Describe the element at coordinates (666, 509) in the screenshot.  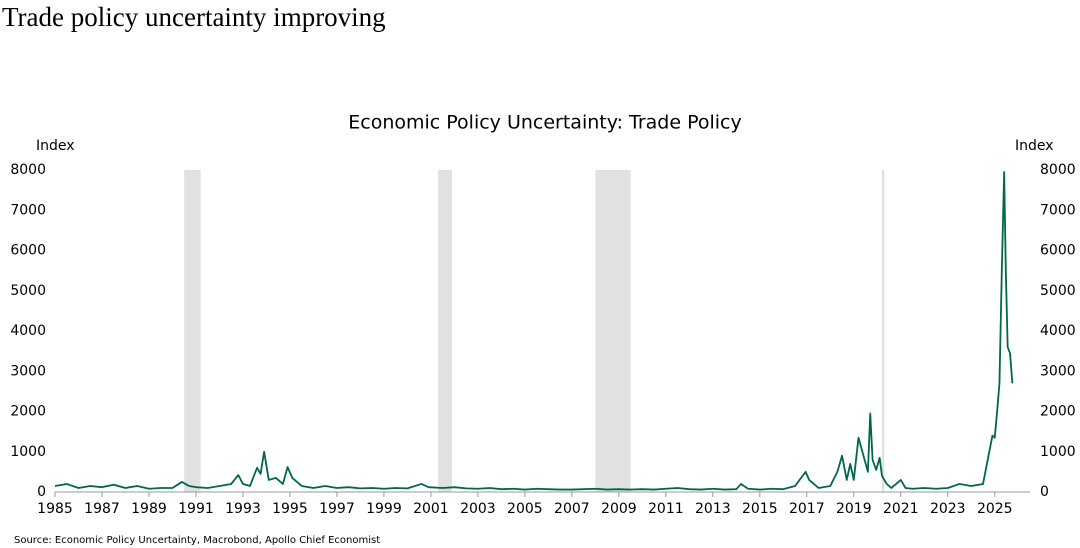
I see `x-tick-label: 2011` at that location.